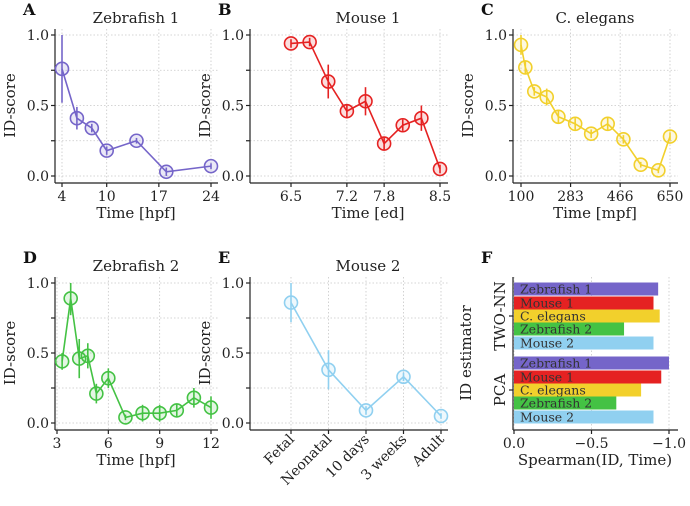 The height and width of the screenshot is (506, 690). Describe the element at coordinates (669, 444) in the screenshot. I see `x-tick-label: −1.0` at that location.